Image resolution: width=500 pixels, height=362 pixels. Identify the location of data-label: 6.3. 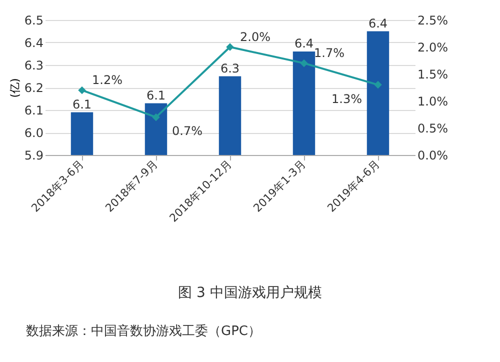
(230, 68).